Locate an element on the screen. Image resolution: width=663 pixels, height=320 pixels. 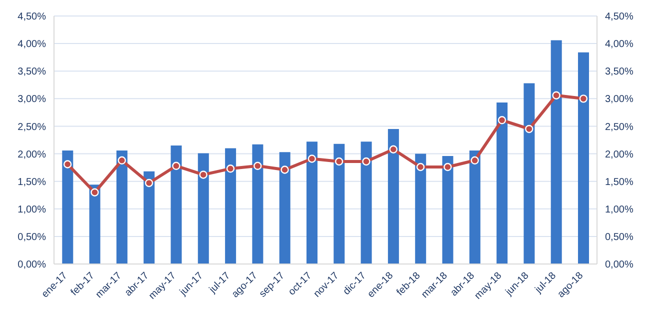
y2-tick-label: 3,50% is located at coordinates (619, 72).